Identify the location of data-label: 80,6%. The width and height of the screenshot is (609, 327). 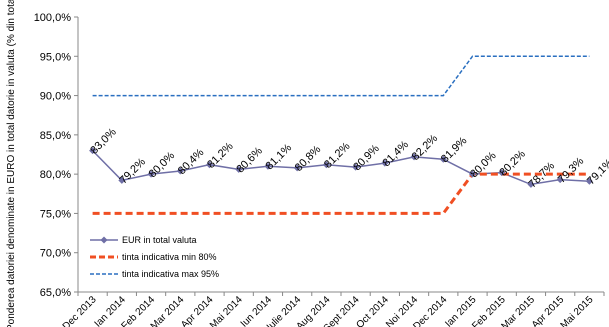
(249, 160).